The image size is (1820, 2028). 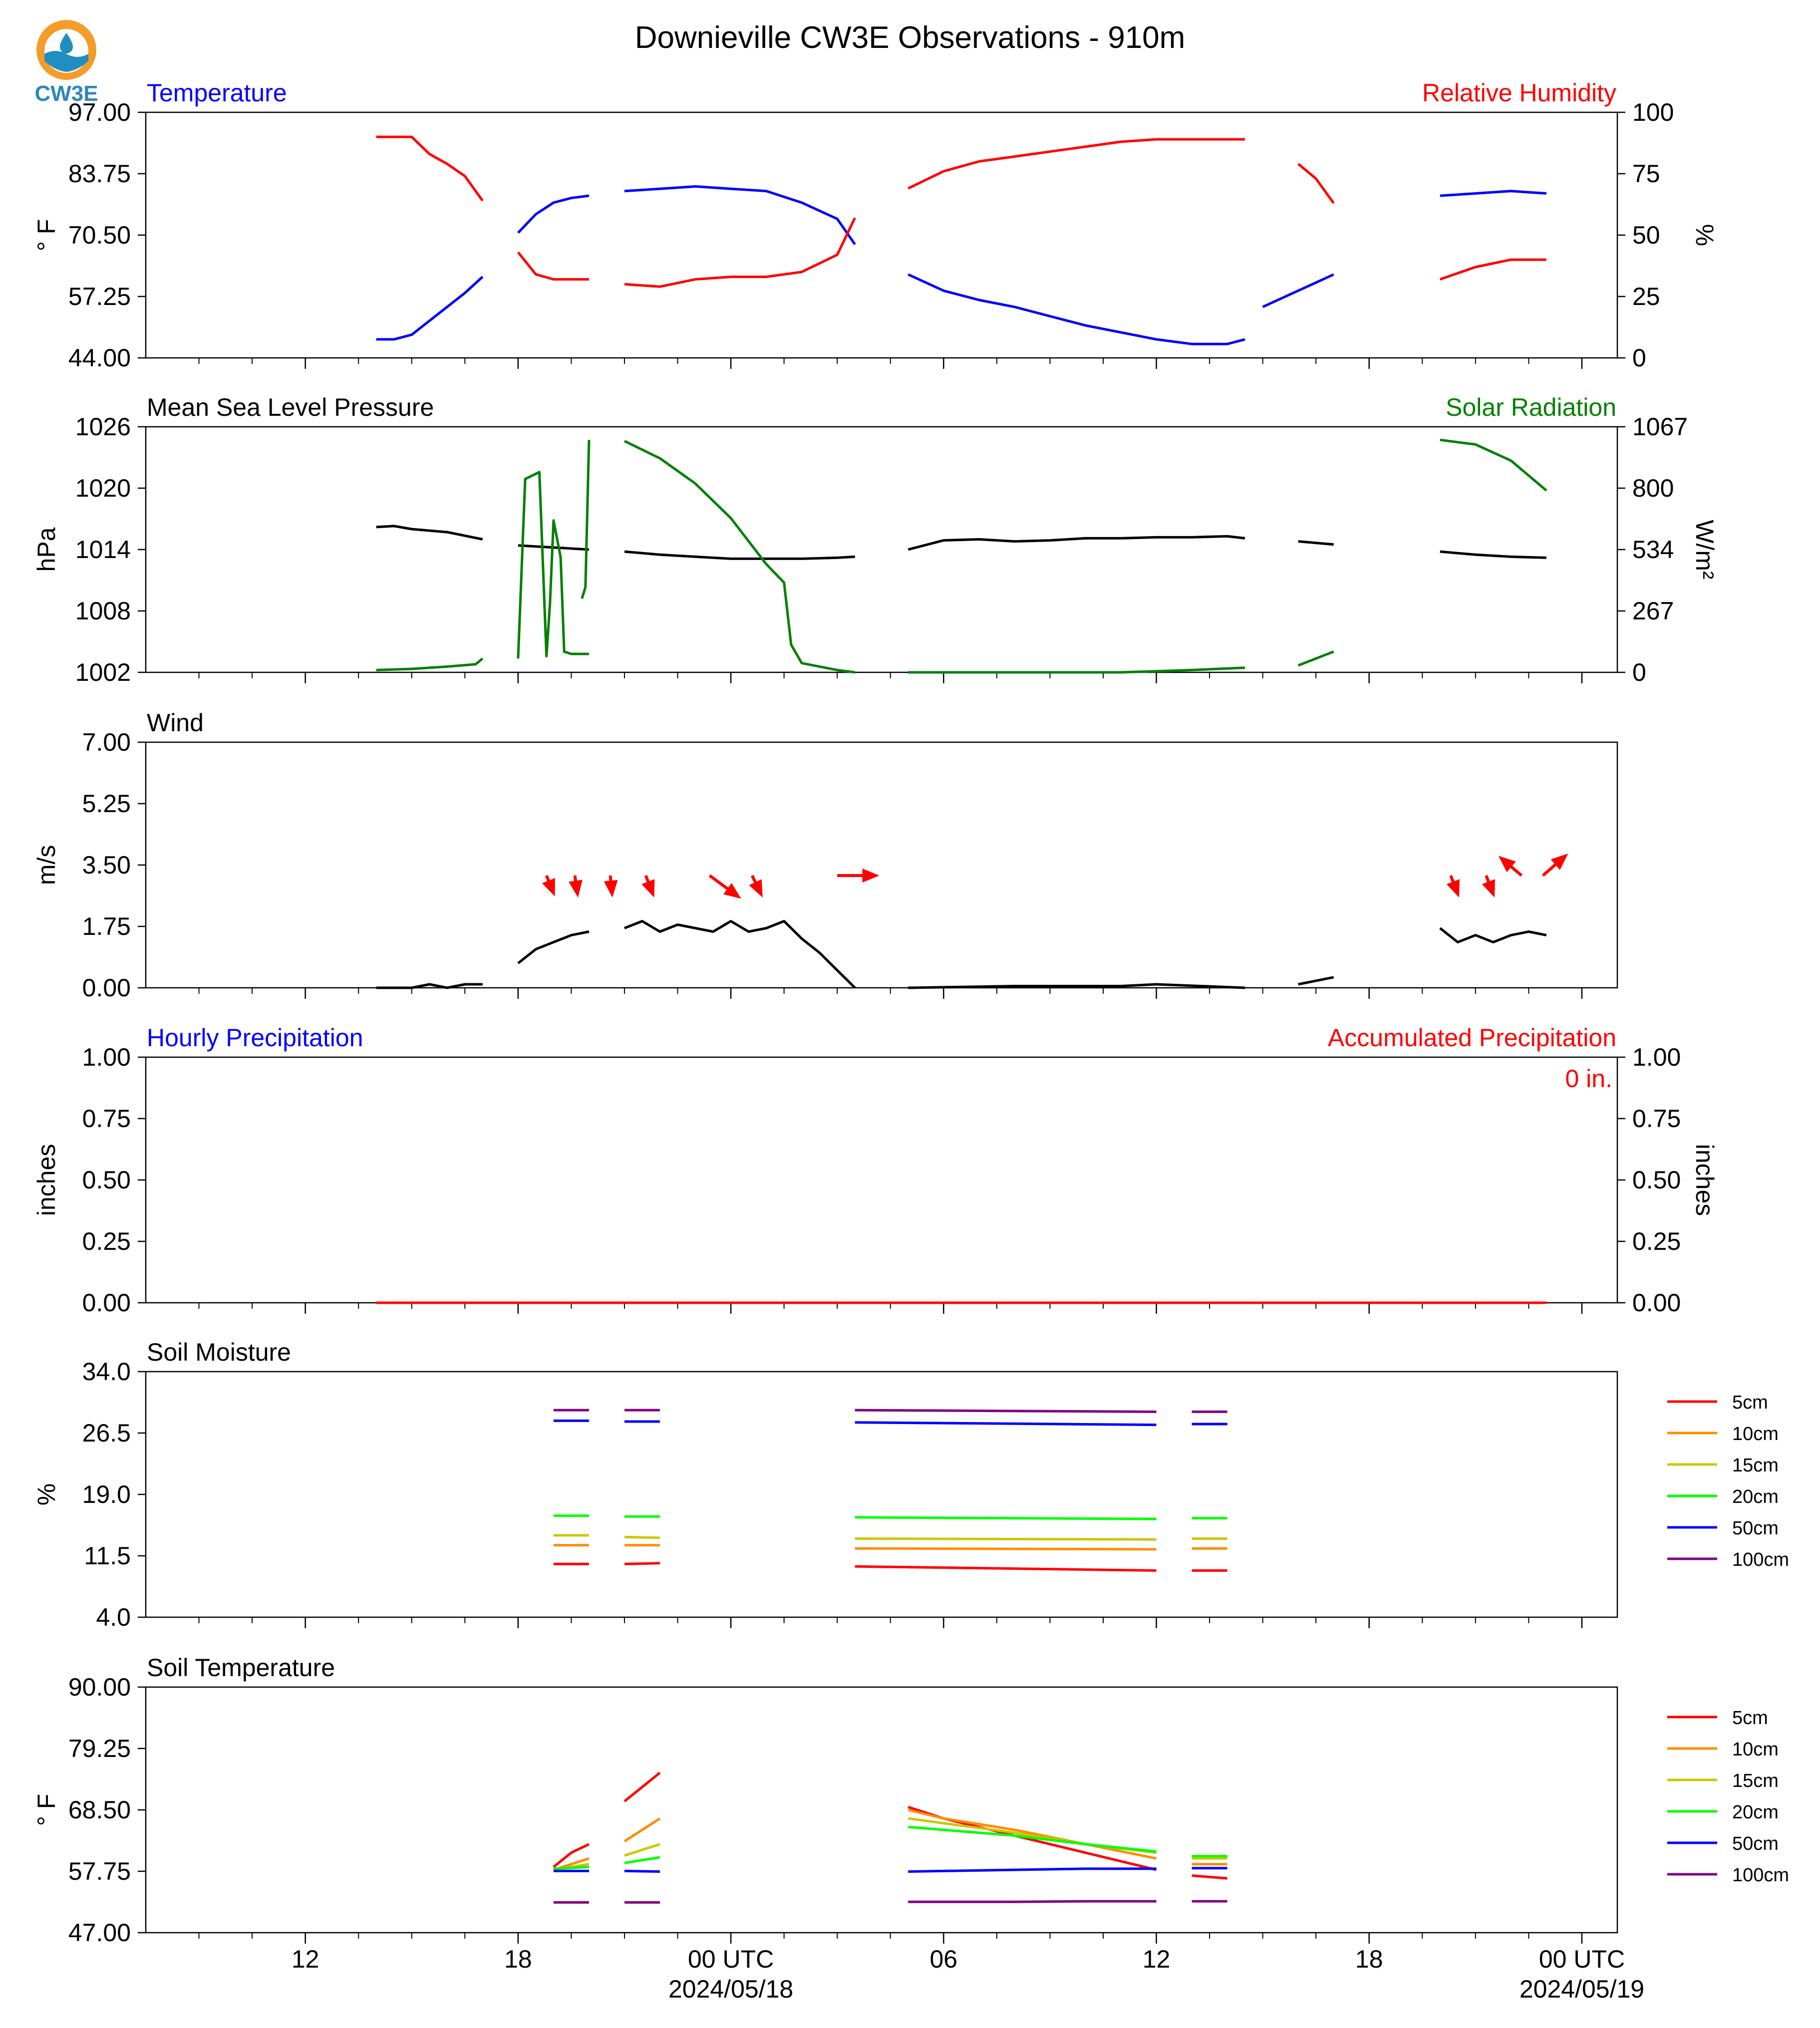 What do you see at coordinates (99, 235) in the screenshot?
I see `y-tick-label: 70.50` at bounding box center [99, 235].